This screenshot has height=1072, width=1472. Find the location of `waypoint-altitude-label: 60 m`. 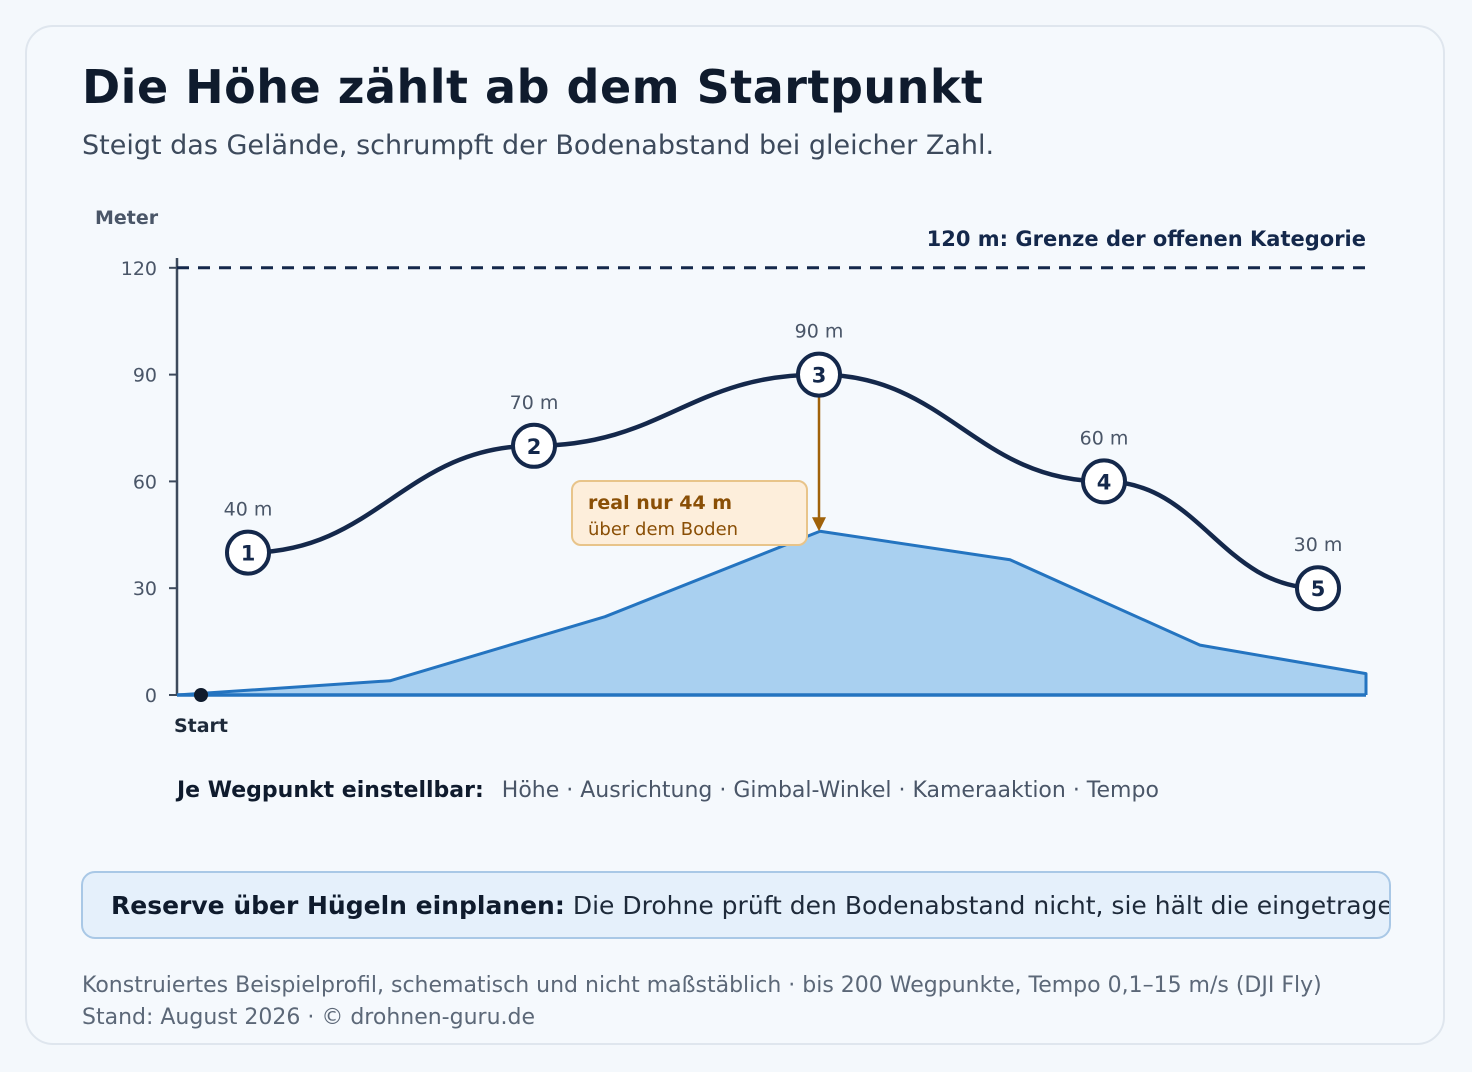

waypoint-altitude-label: 60 m is located at coordinates (1104, 438).